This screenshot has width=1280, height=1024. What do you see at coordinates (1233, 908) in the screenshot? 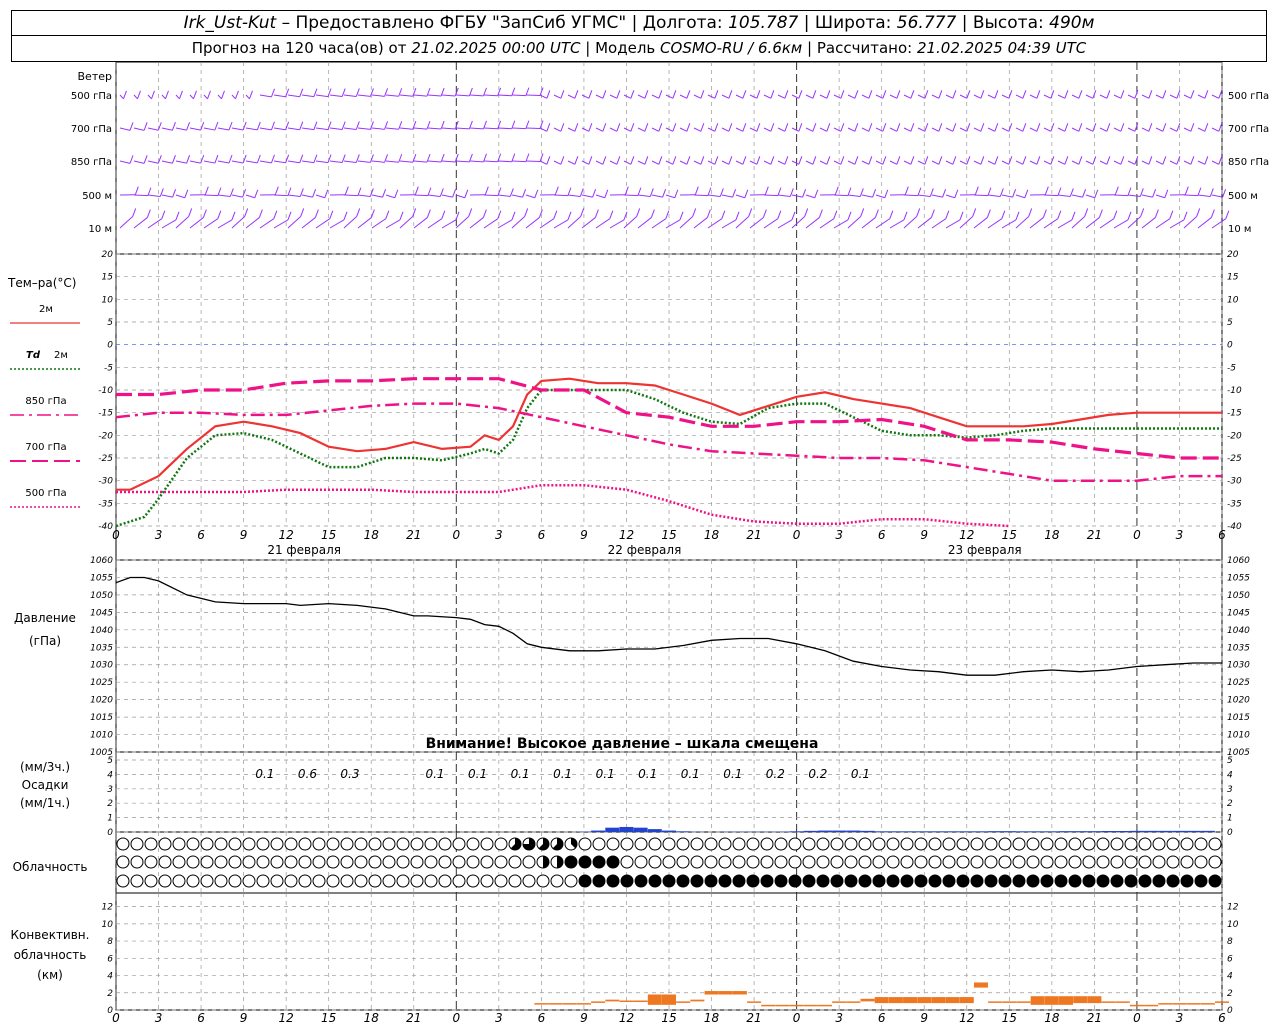
I see `conv-y-tick-right: 12` at bounding box center [1233, 908].